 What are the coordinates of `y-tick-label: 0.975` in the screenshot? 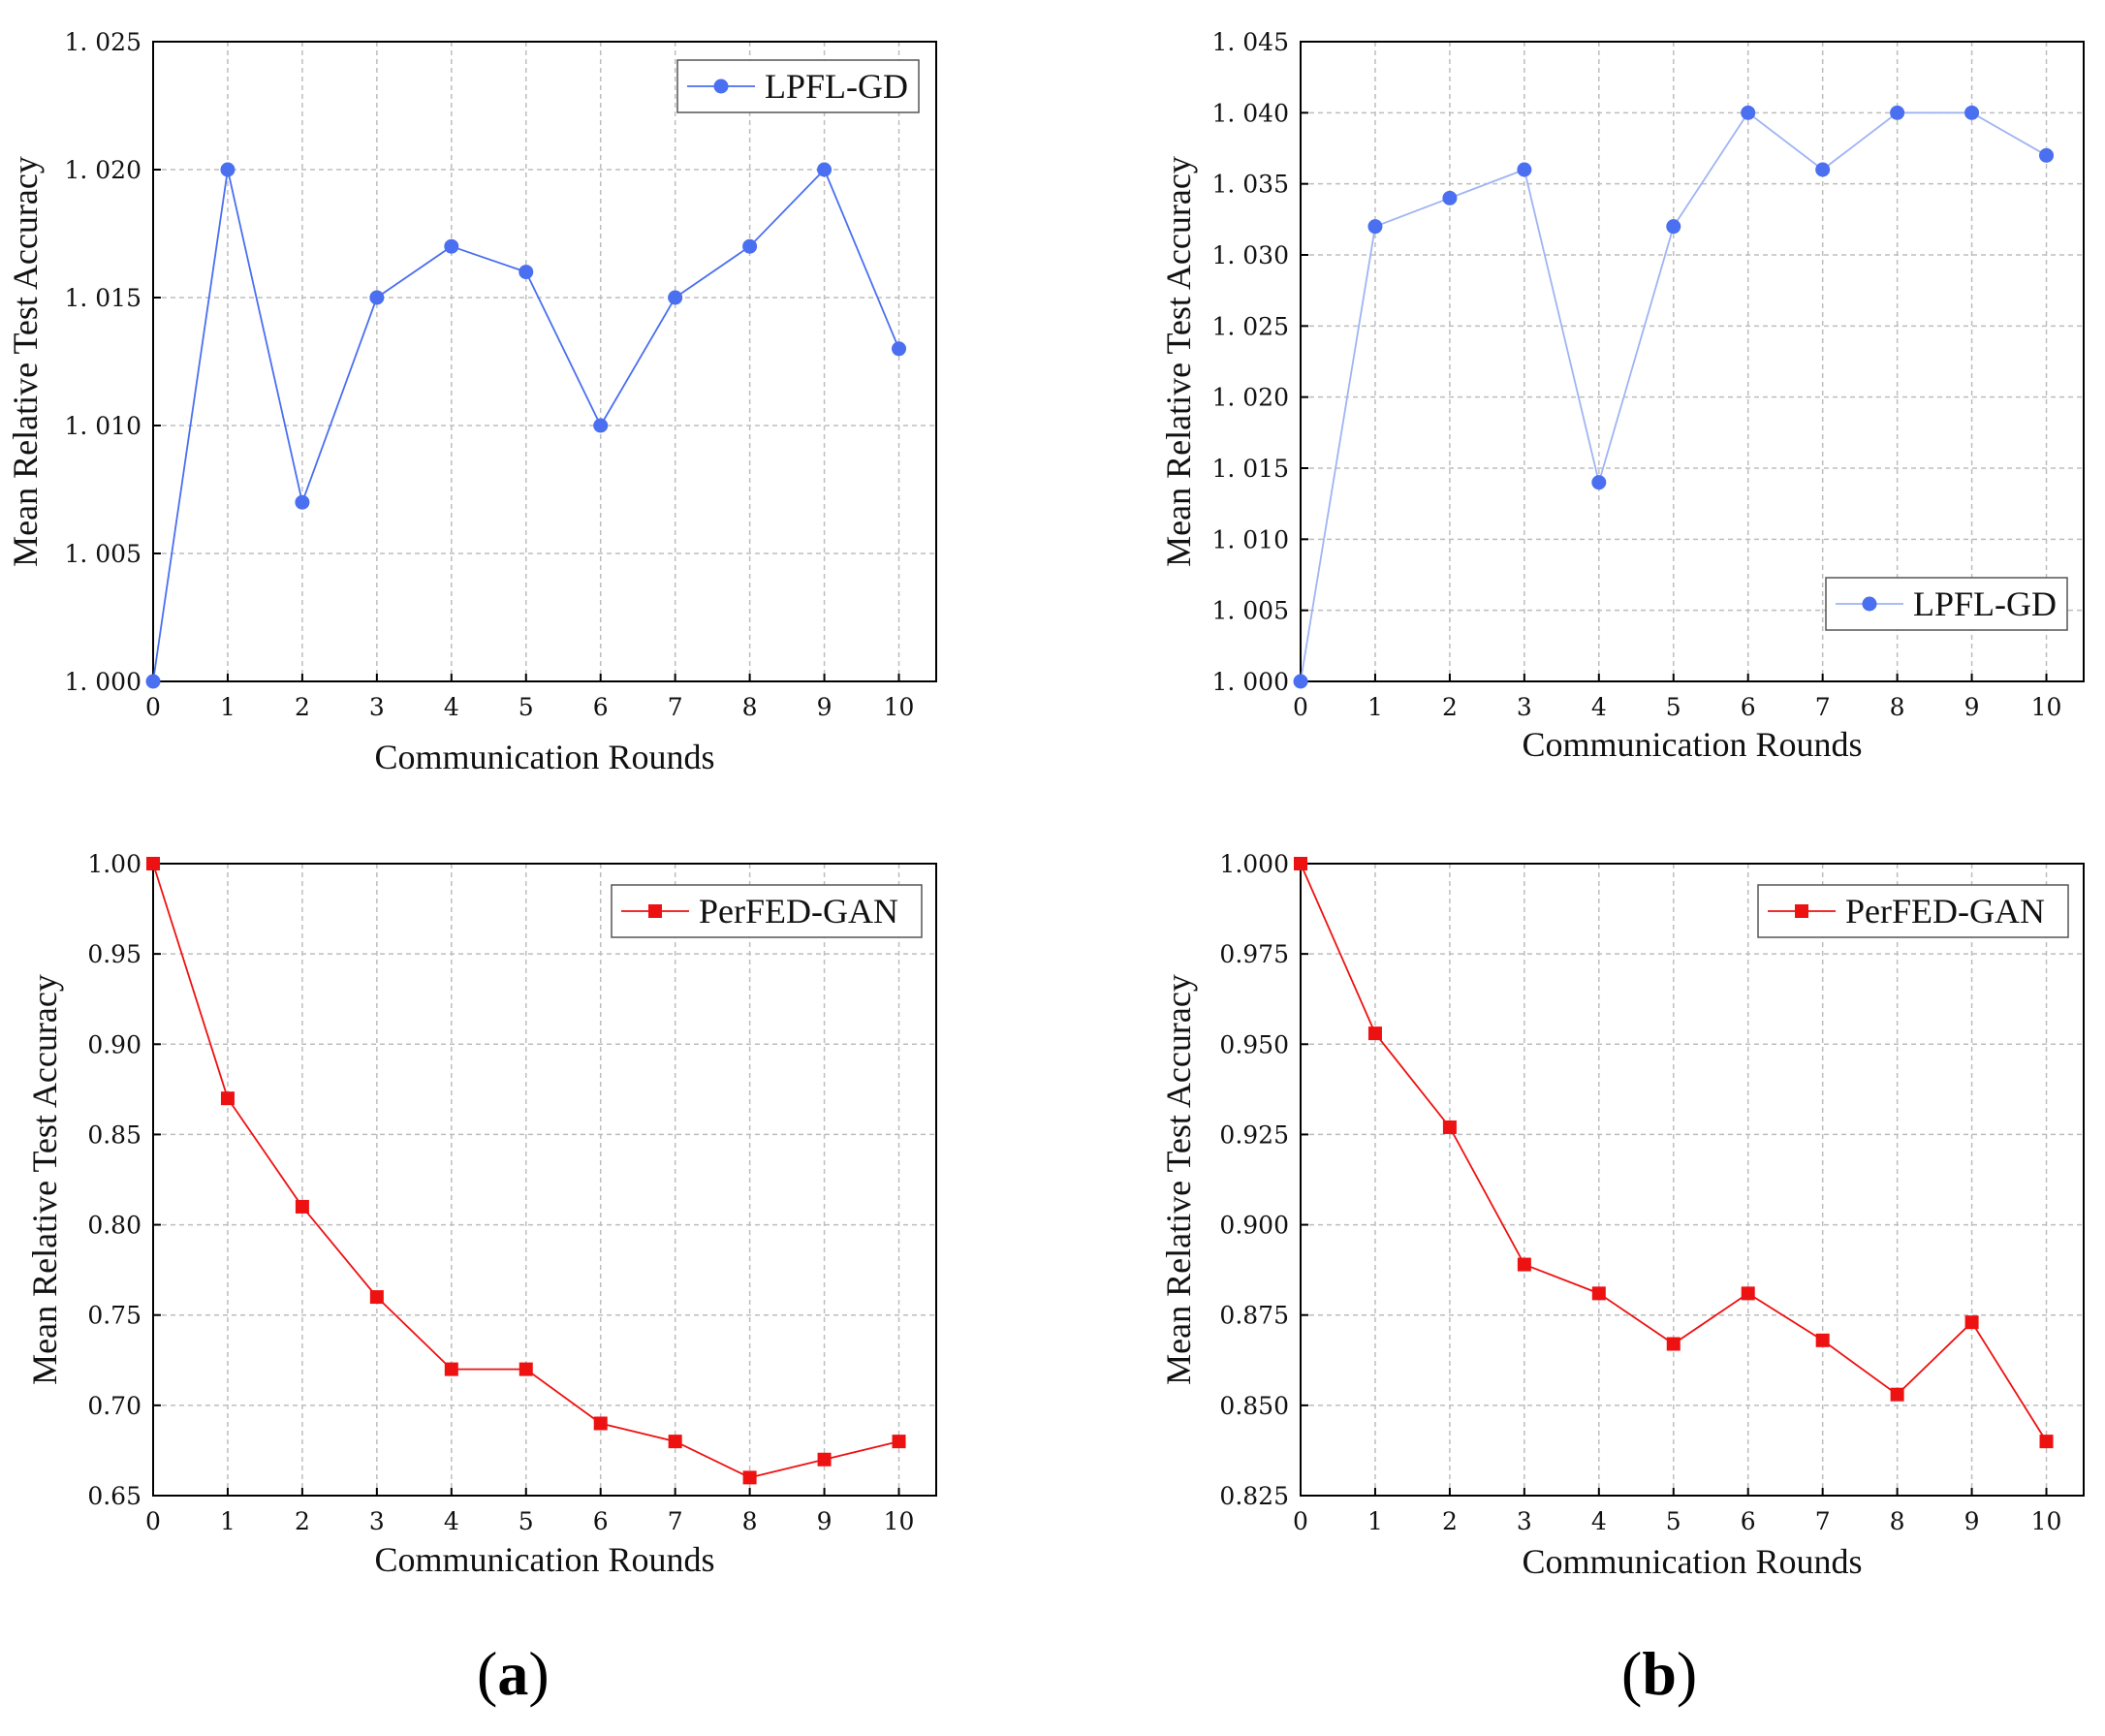 It's located at (1254, 954).